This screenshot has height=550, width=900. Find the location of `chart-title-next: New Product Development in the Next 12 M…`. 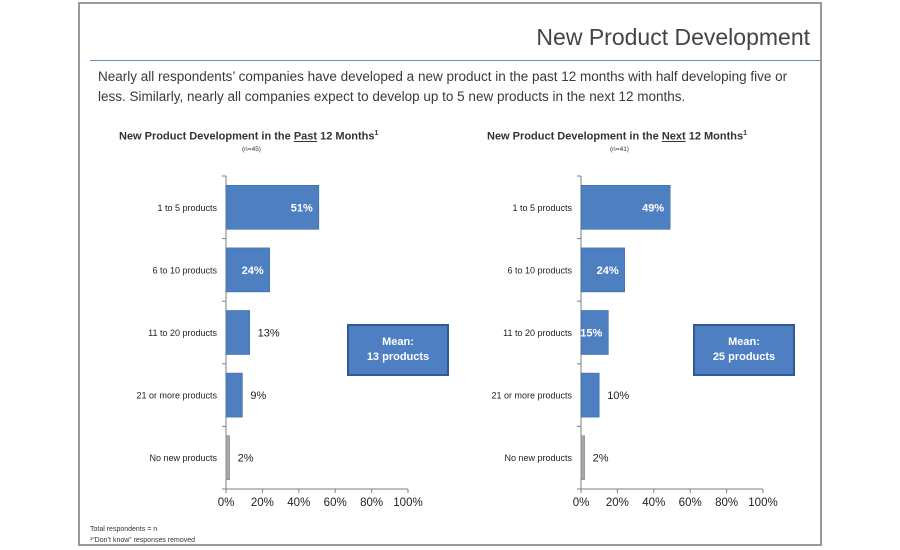

chart-title-next: New Product Development in the Next 12 M… is located at coordinates (617, 136).